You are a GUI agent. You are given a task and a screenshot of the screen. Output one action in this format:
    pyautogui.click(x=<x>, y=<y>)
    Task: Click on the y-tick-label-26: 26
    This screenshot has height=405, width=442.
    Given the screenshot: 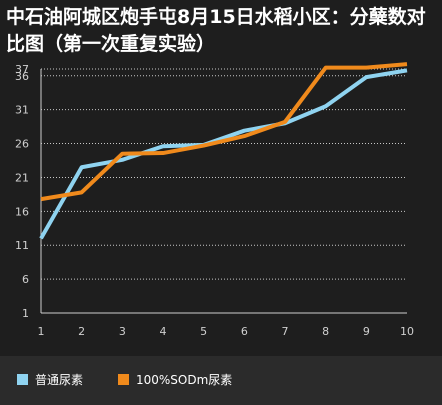 What is the action you would take?
    pyautogui.click(x=22, y=144)
    